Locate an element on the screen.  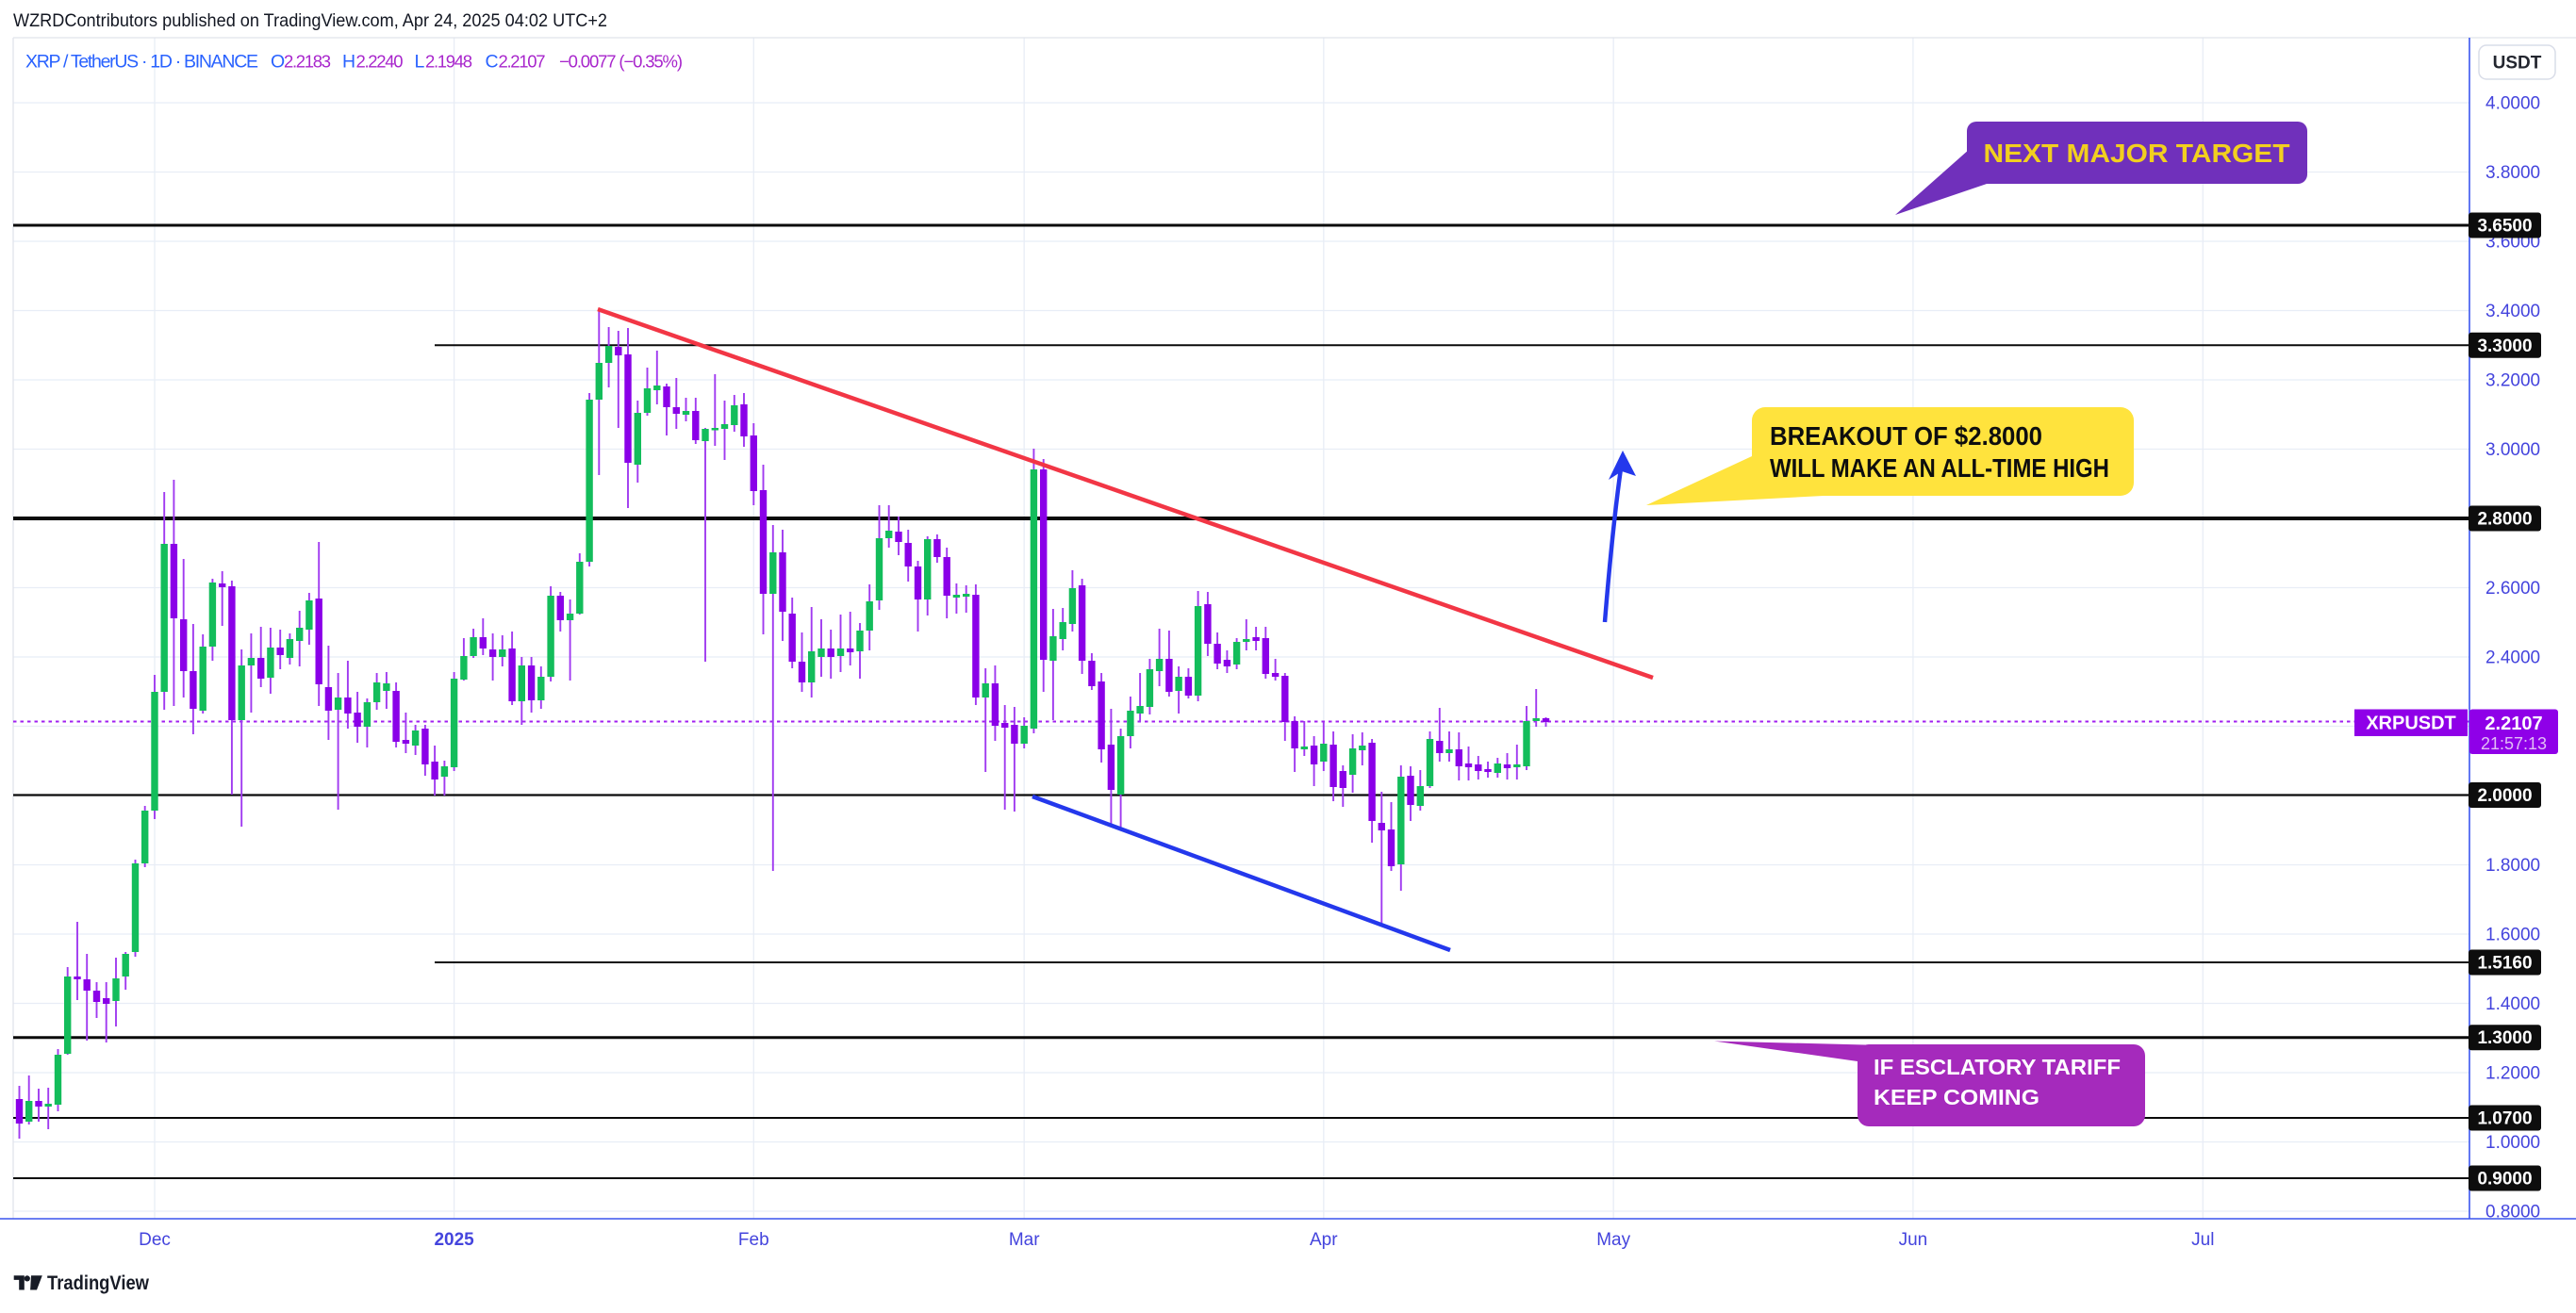
svg-text: Feb is located at coordinates (753, 1240).